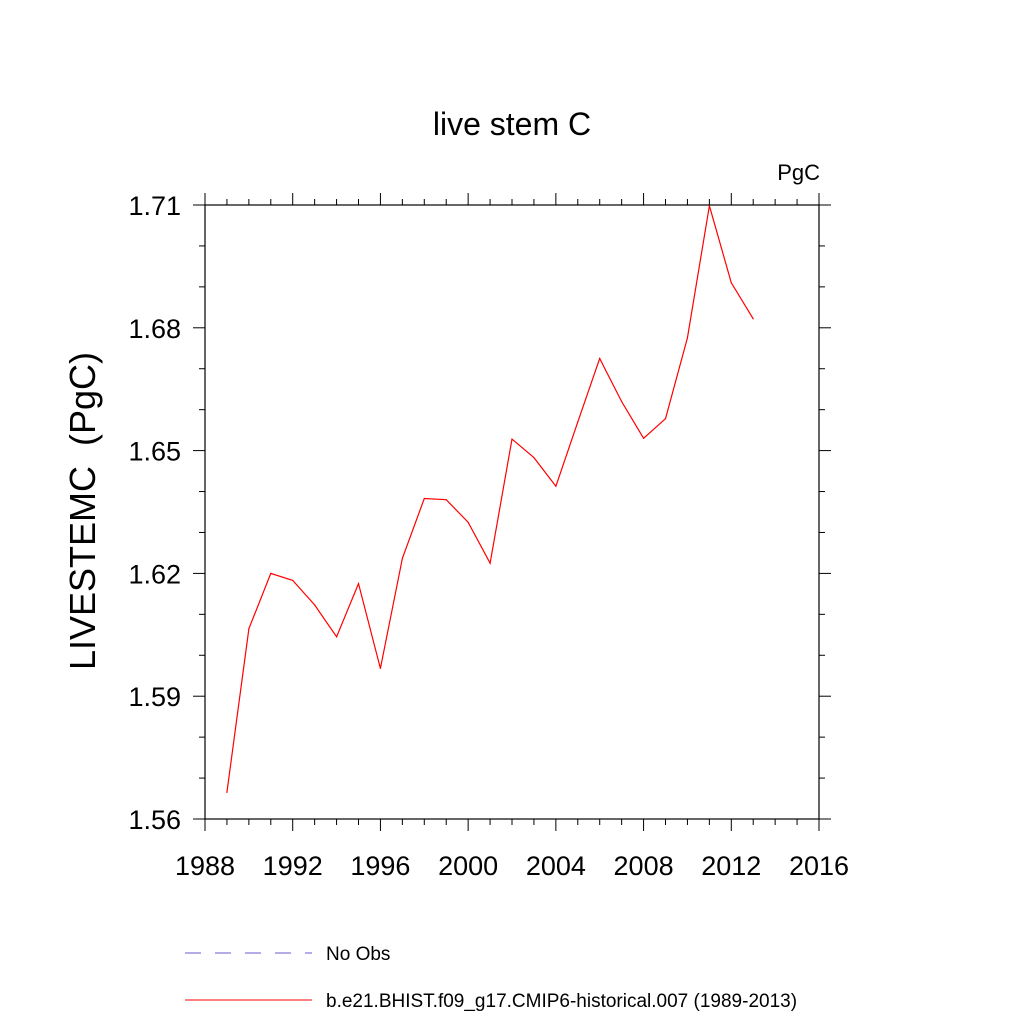 The image size is (1024, 1024). What do you see at coordinates (154, 574) in the screenshot?
I see `y-tick-label: 1.62` at bounding box center [154, 574].